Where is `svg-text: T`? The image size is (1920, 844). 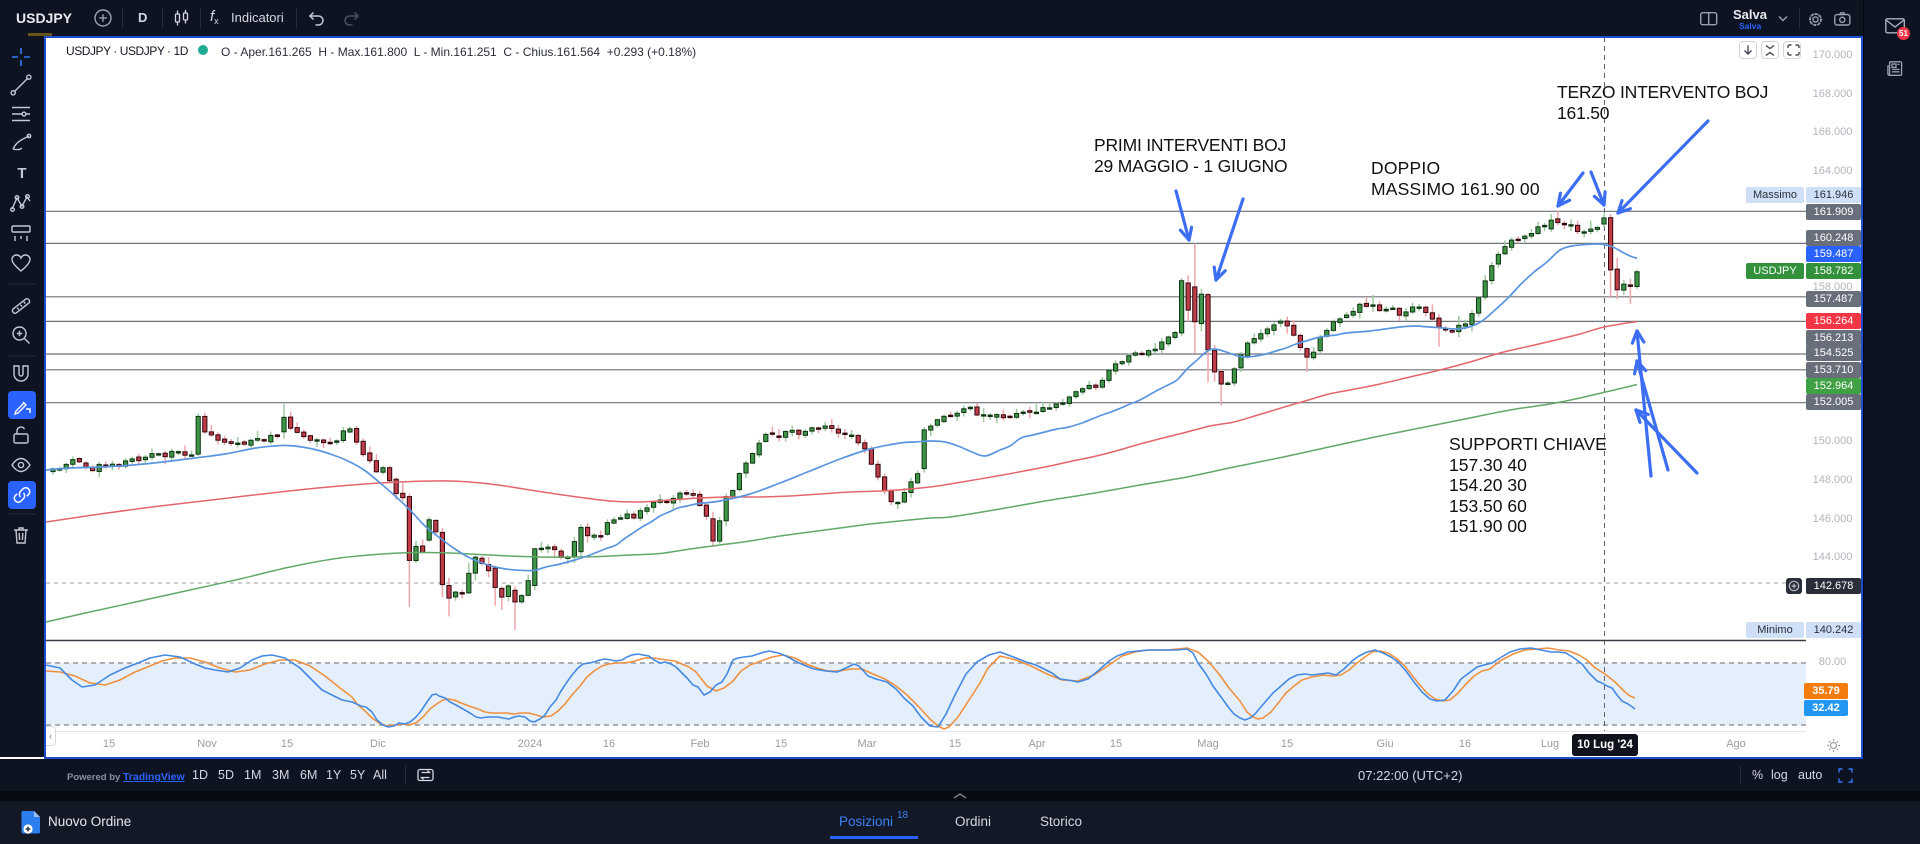
svg-text: T is located at coordinates (21, 173).